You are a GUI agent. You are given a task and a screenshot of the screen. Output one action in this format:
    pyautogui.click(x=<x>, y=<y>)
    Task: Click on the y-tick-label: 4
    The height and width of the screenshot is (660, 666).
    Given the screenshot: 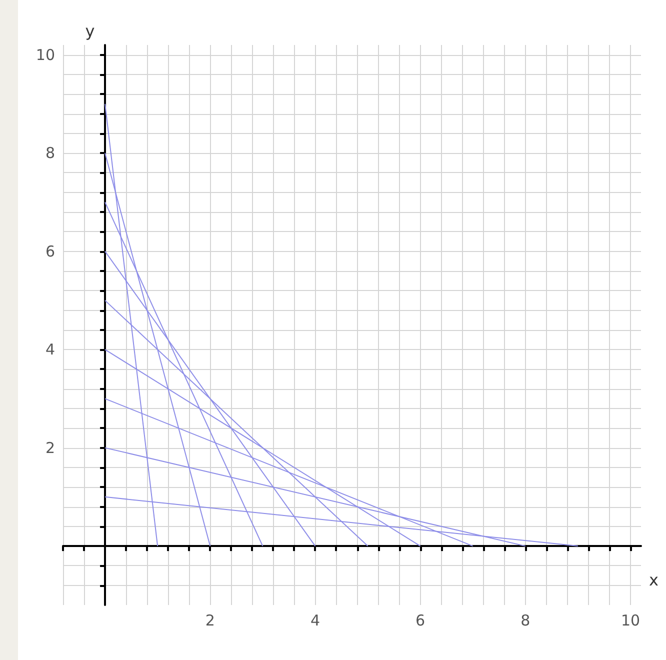 What is the action you would take?
    pyautogui.click(x=50, y=349)
    